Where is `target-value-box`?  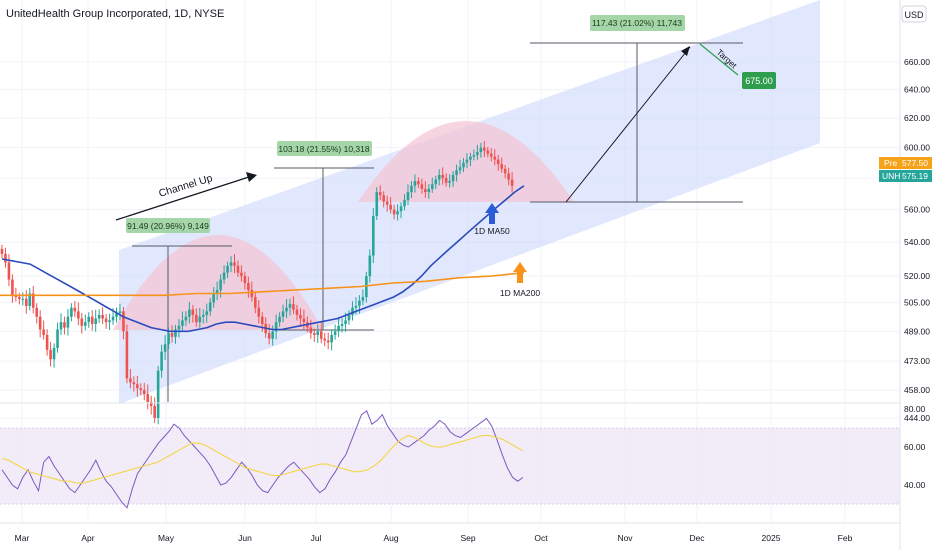
target-value-box is located at coordinates (759, 80).